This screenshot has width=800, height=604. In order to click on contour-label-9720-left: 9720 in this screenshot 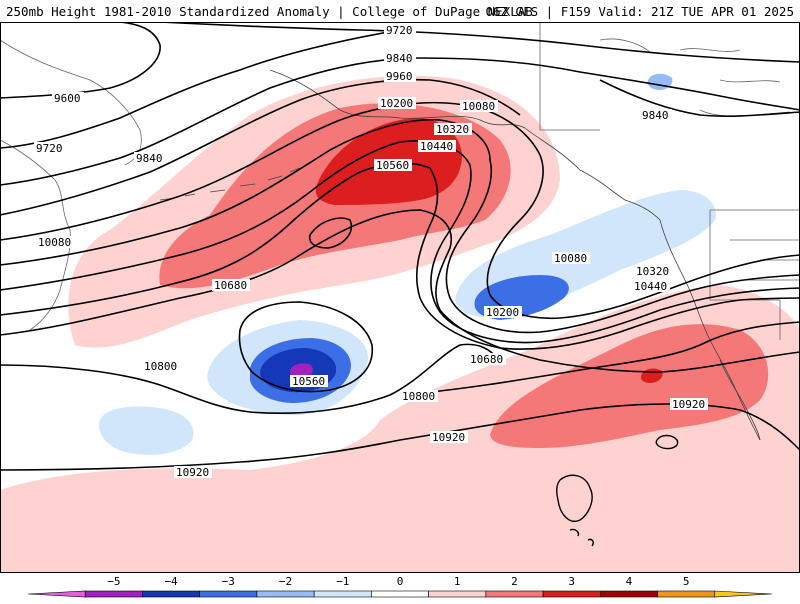, I will do `click(49, 148)`.